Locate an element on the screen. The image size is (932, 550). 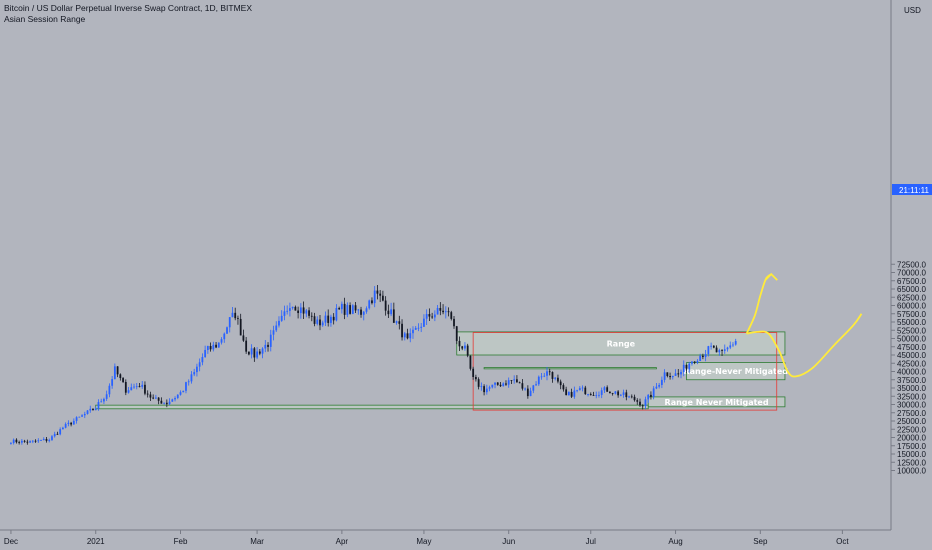
price-tick-label: 10000.0 is located at coordinates (911, 471).